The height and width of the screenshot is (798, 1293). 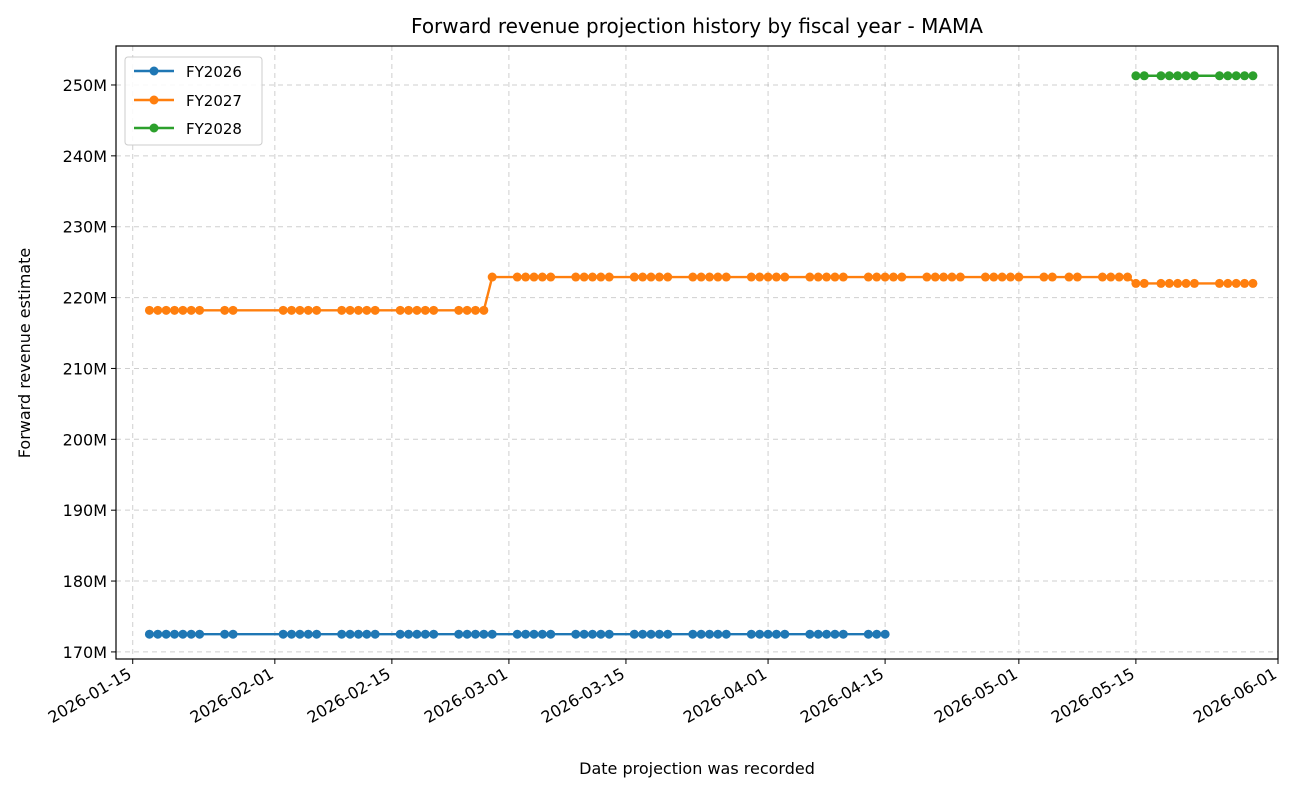 What do you see at coordinates (24, 353) in the screenshot?
I see `y-axis-label: Forward revenue estimate` at bounding box center [24, 353].